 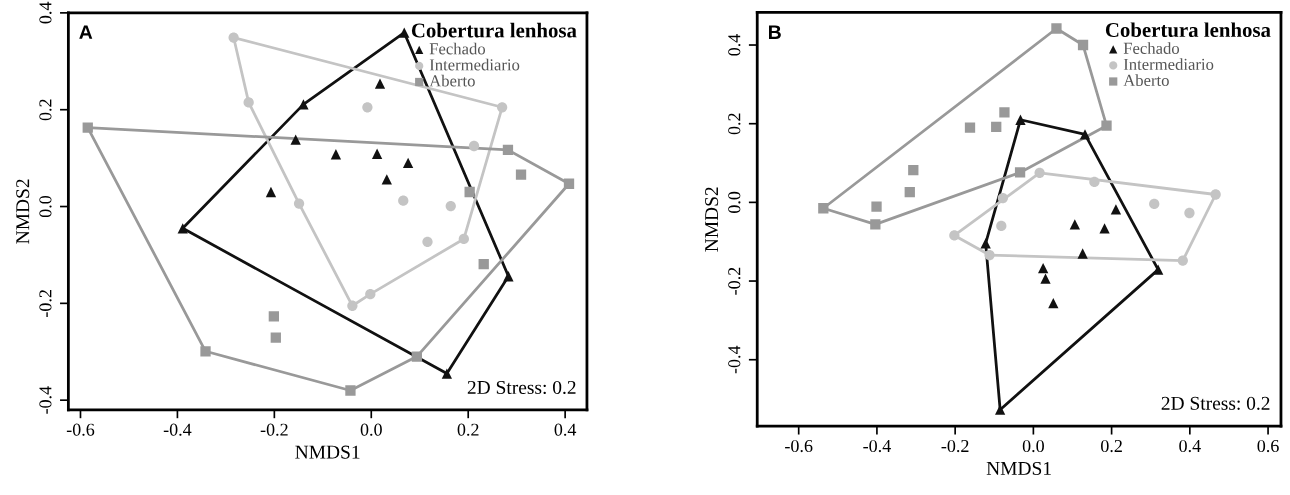 What do you see at coordinates (775, 32) in the screenshot?
I see `annotation: B` at bounding box center [775, 32].